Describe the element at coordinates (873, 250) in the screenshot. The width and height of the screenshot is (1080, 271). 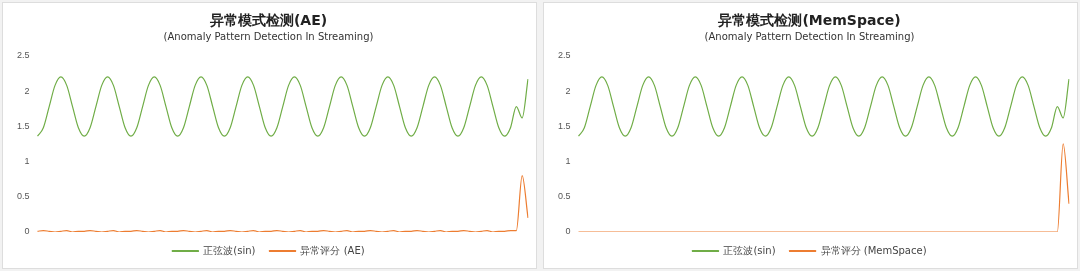
I see `legend-label: 异常评分 (MemSpace)` at that location.